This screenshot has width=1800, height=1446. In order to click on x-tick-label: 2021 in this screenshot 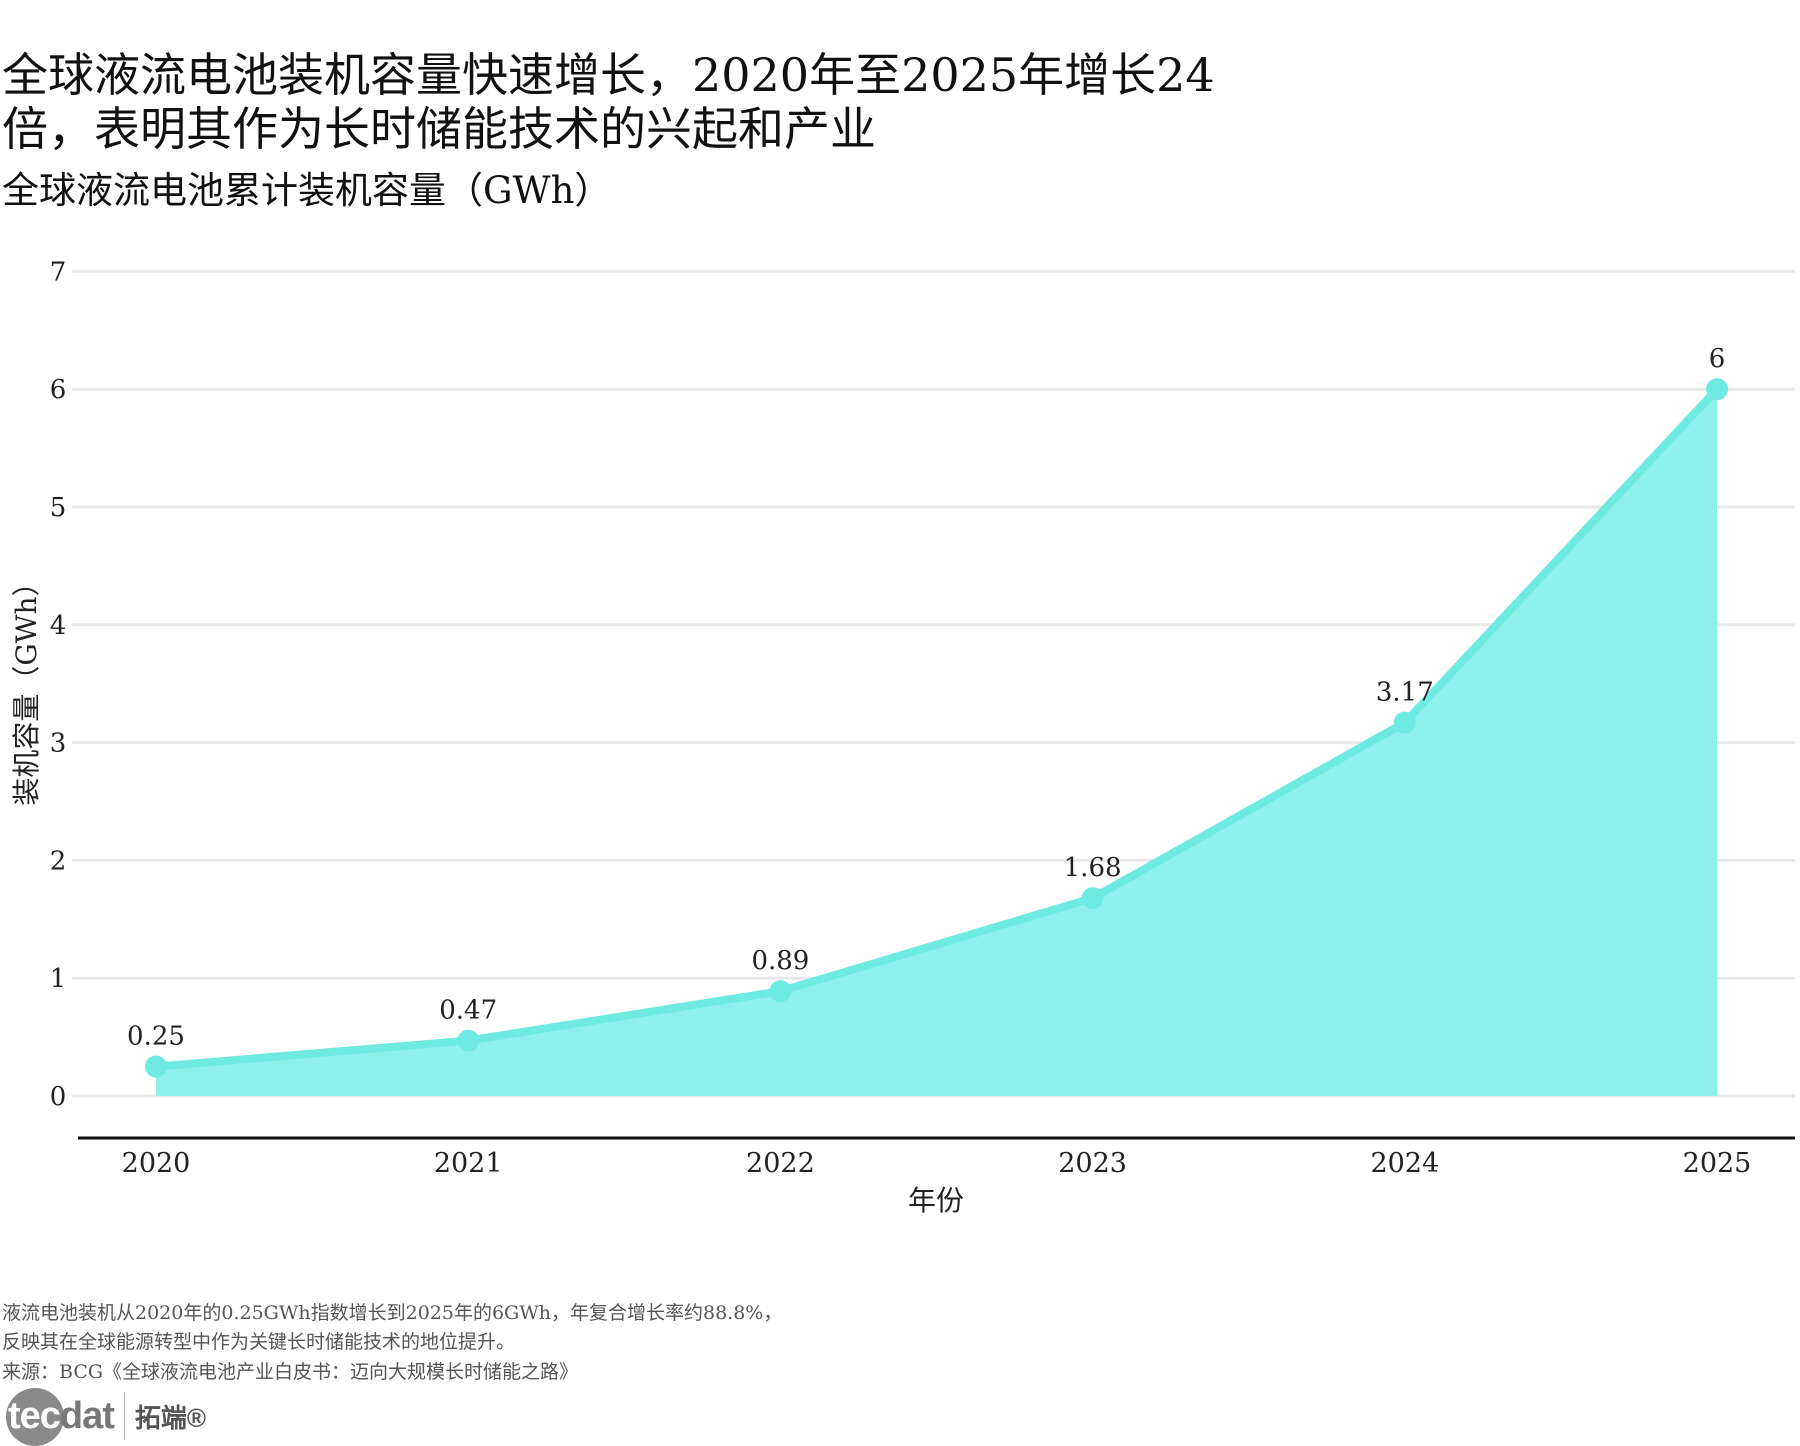, I will do `click(468, 1163)`.